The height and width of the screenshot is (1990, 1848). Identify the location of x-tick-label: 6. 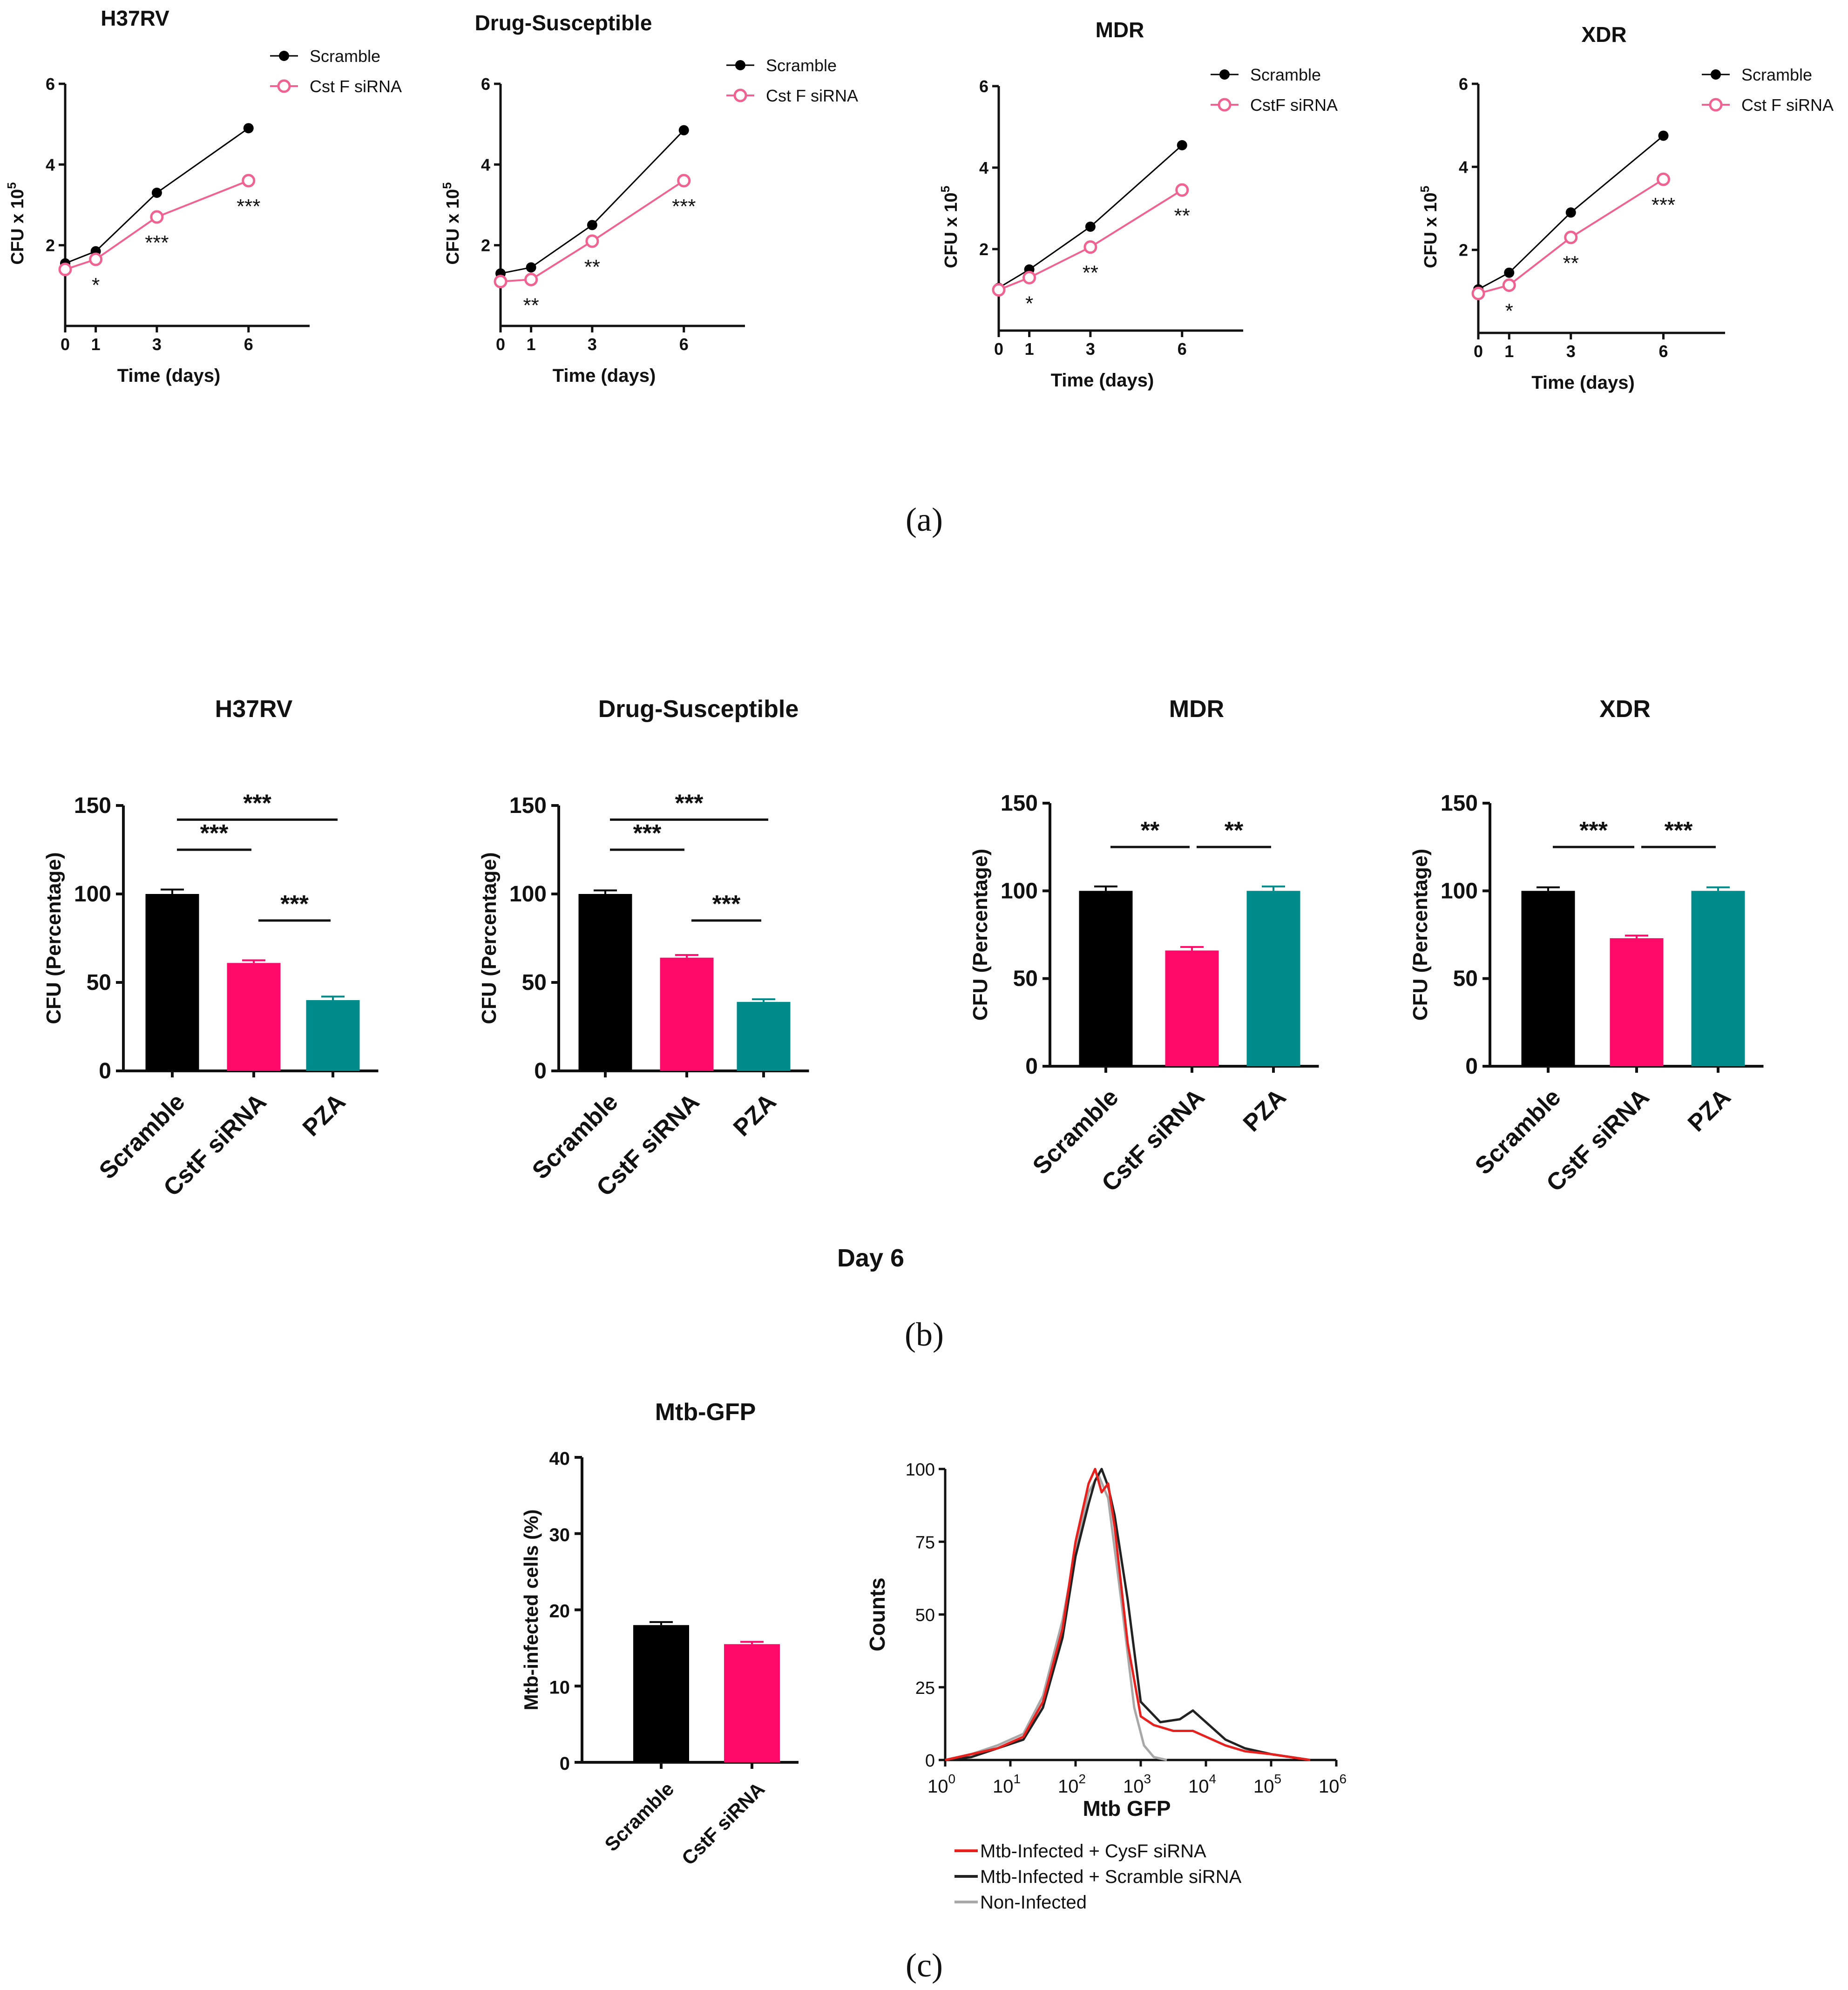
(684, 344).